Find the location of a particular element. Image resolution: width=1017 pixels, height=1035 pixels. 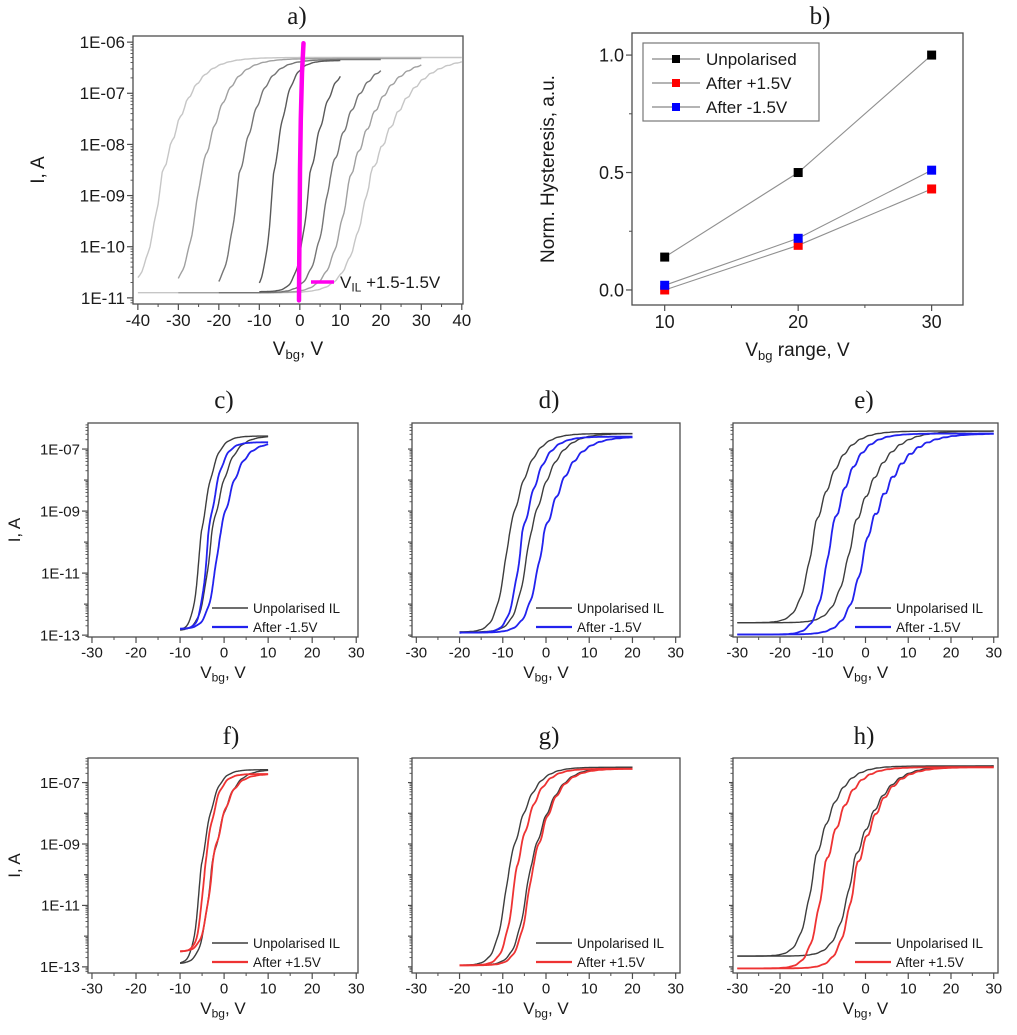

panel-title: d) is located at coordinates (549, 400).